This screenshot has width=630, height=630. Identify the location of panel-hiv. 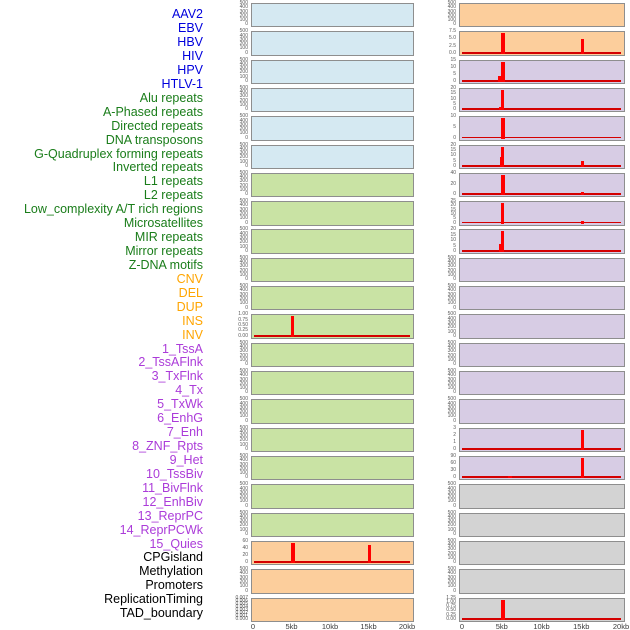
(332, 100).